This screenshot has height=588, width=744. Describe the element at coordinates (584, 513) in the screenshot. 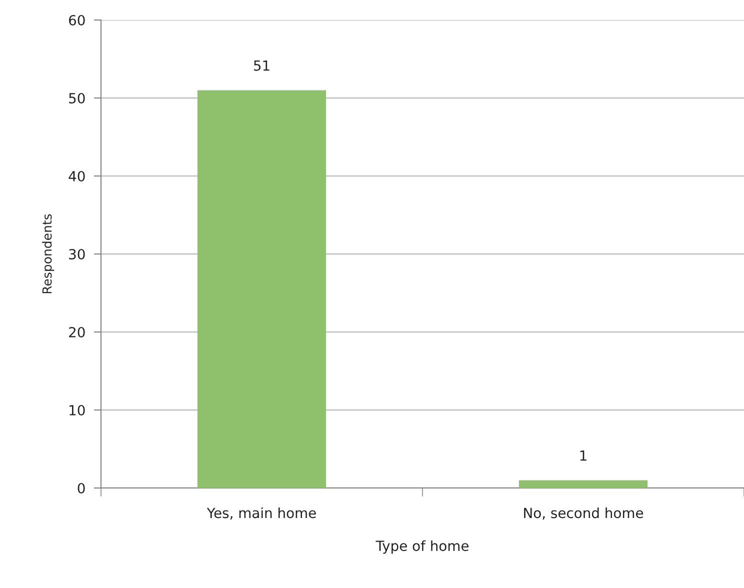

I see `x-tick-label: No, second home` at that location.